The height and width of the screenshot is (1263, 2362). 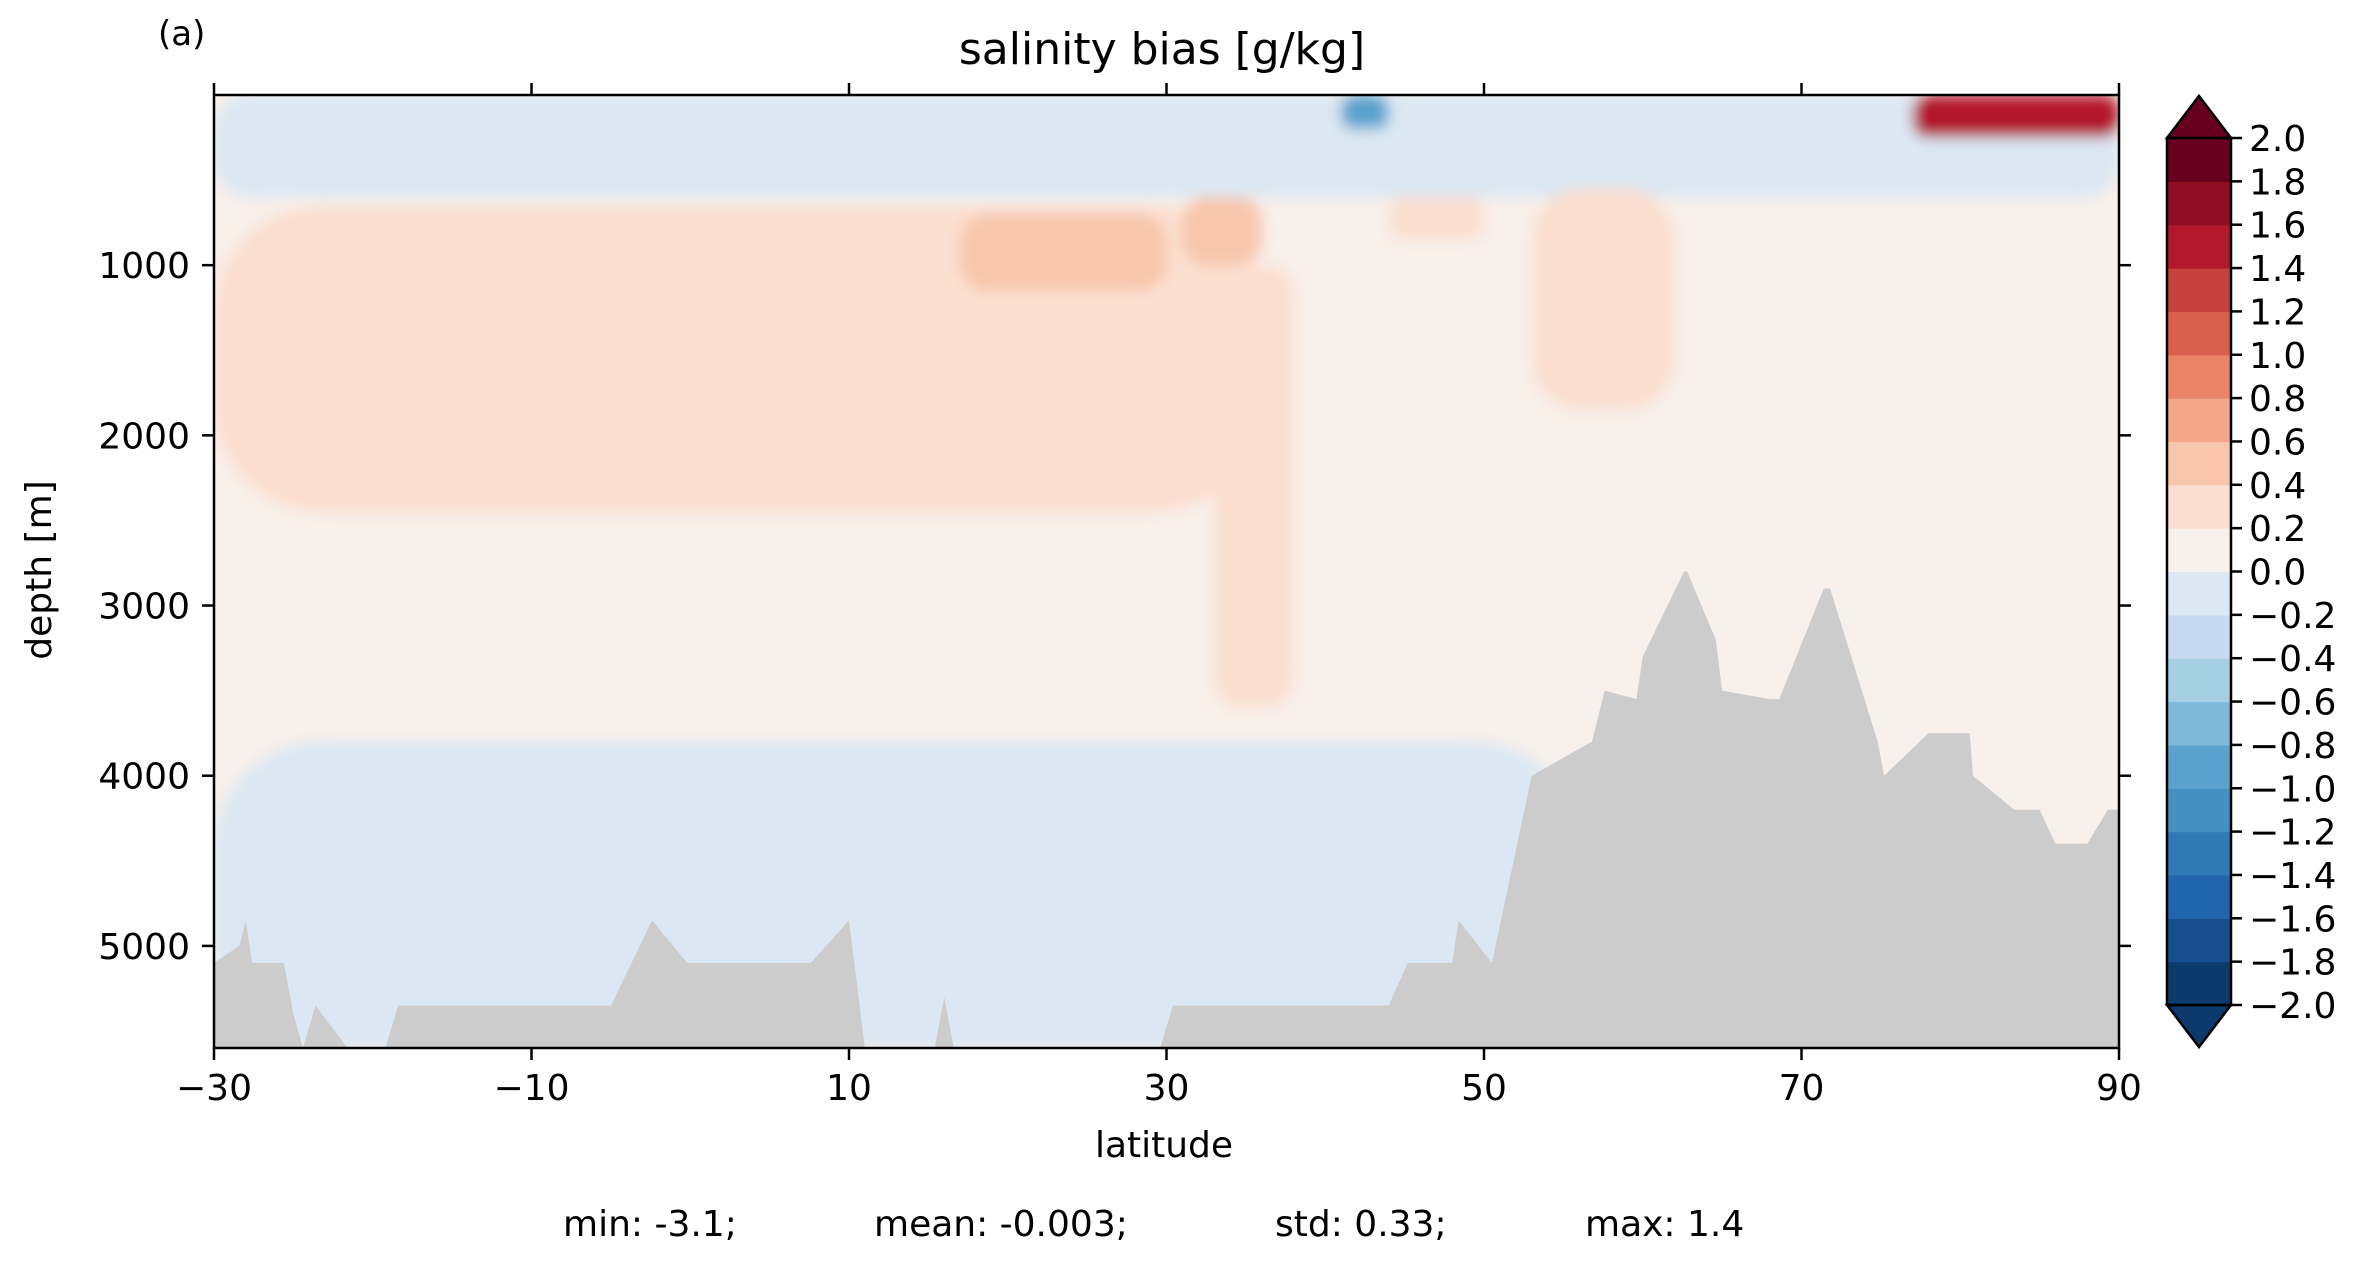 What do you see at coordinates (1365, 112) in the screenshot?
I see `region-surface-fresh-40N` at bounding box center [1365, 112].